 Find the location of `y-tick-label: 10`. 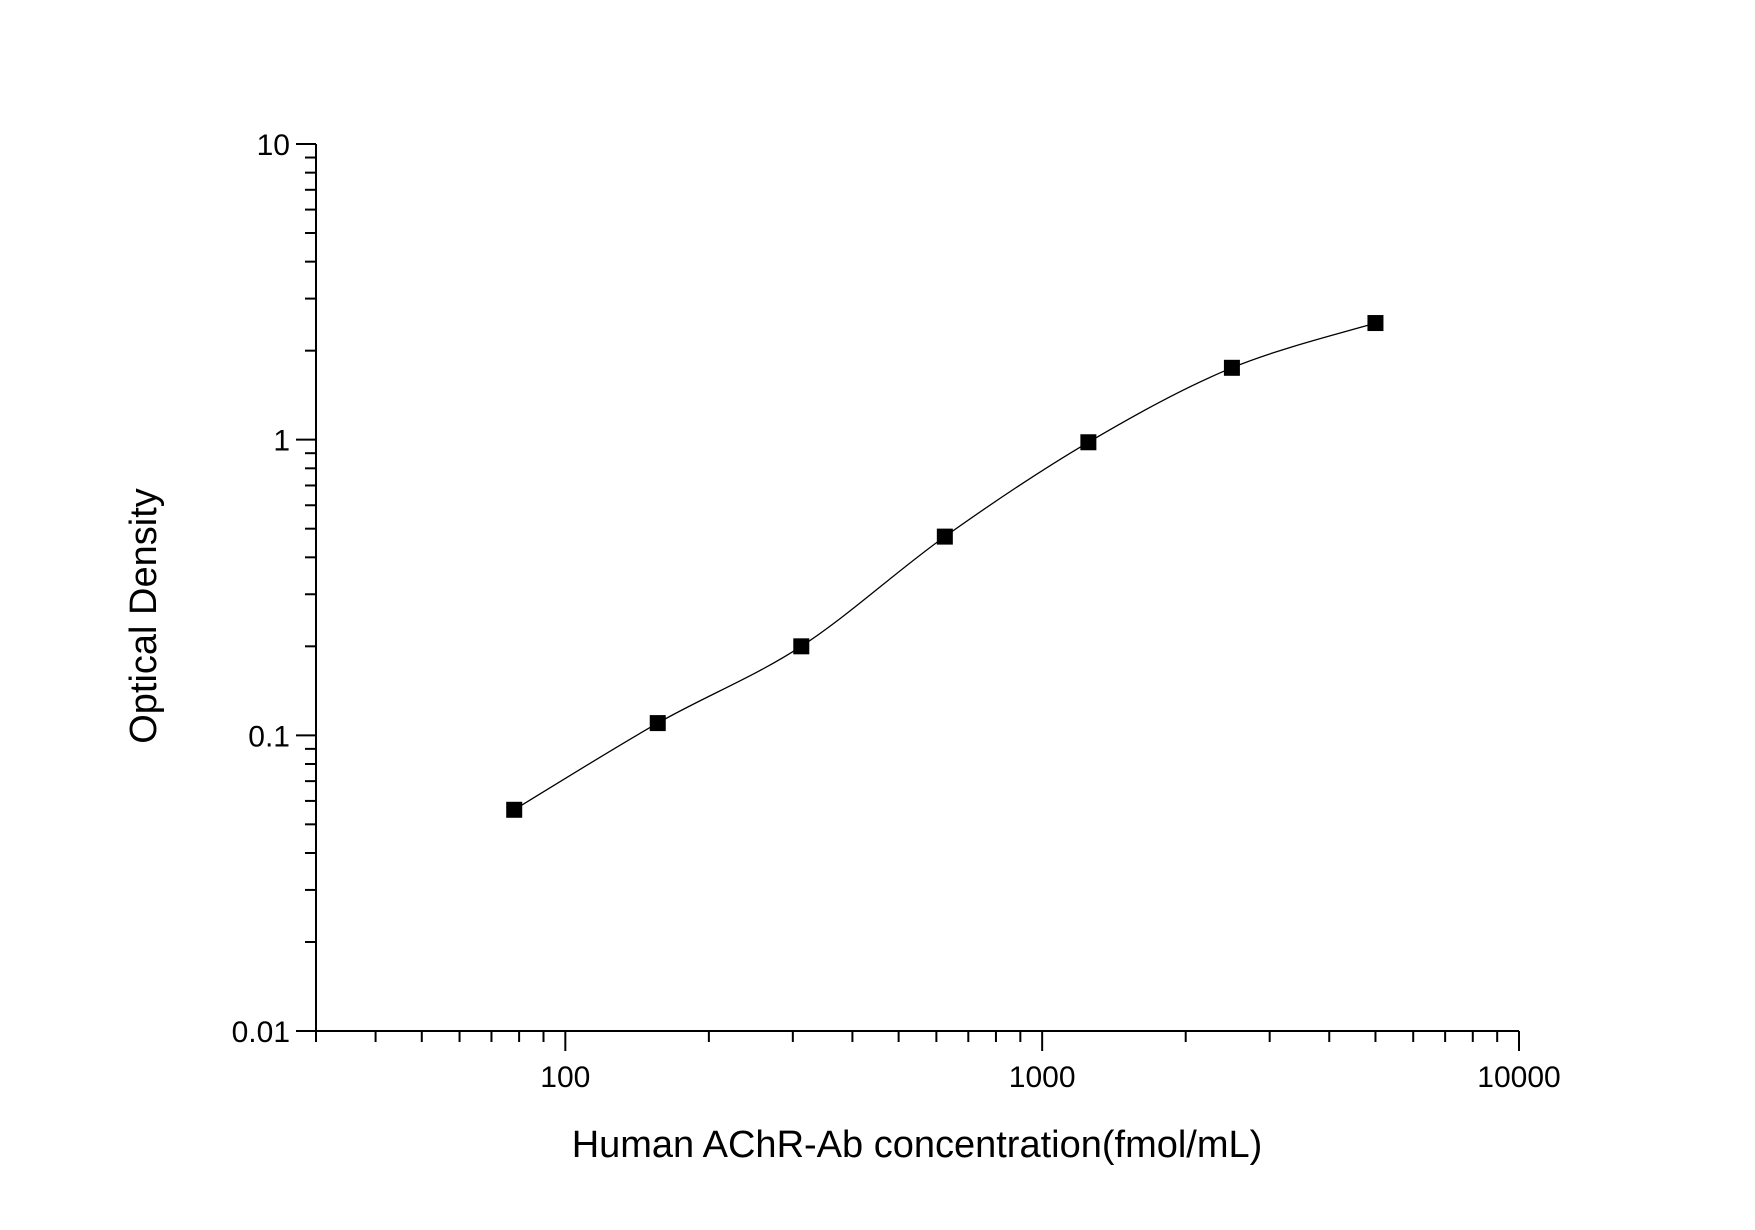

y-tick-label: 10 is located at coordinates (273, 145).